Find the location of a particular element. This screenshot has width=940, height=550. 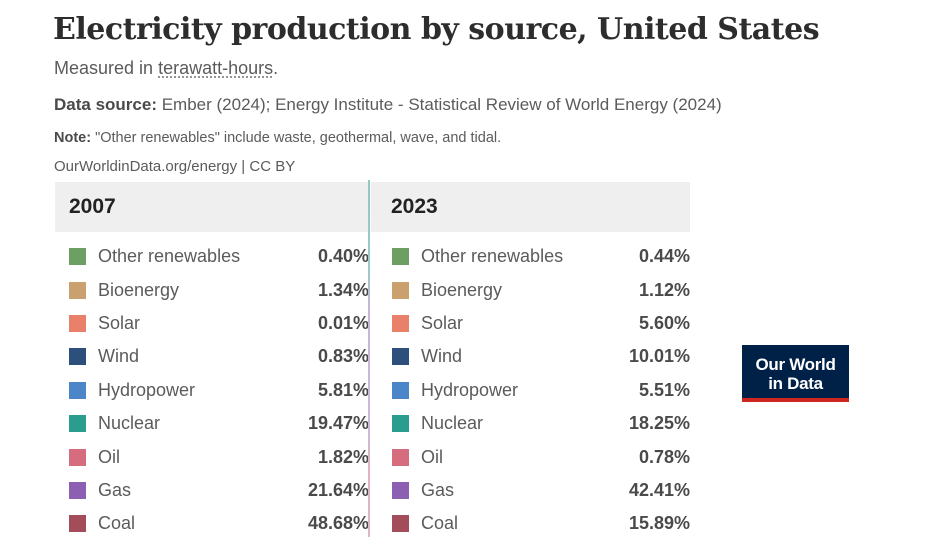

source-label: Data source: is located at coordinates (105, 104).